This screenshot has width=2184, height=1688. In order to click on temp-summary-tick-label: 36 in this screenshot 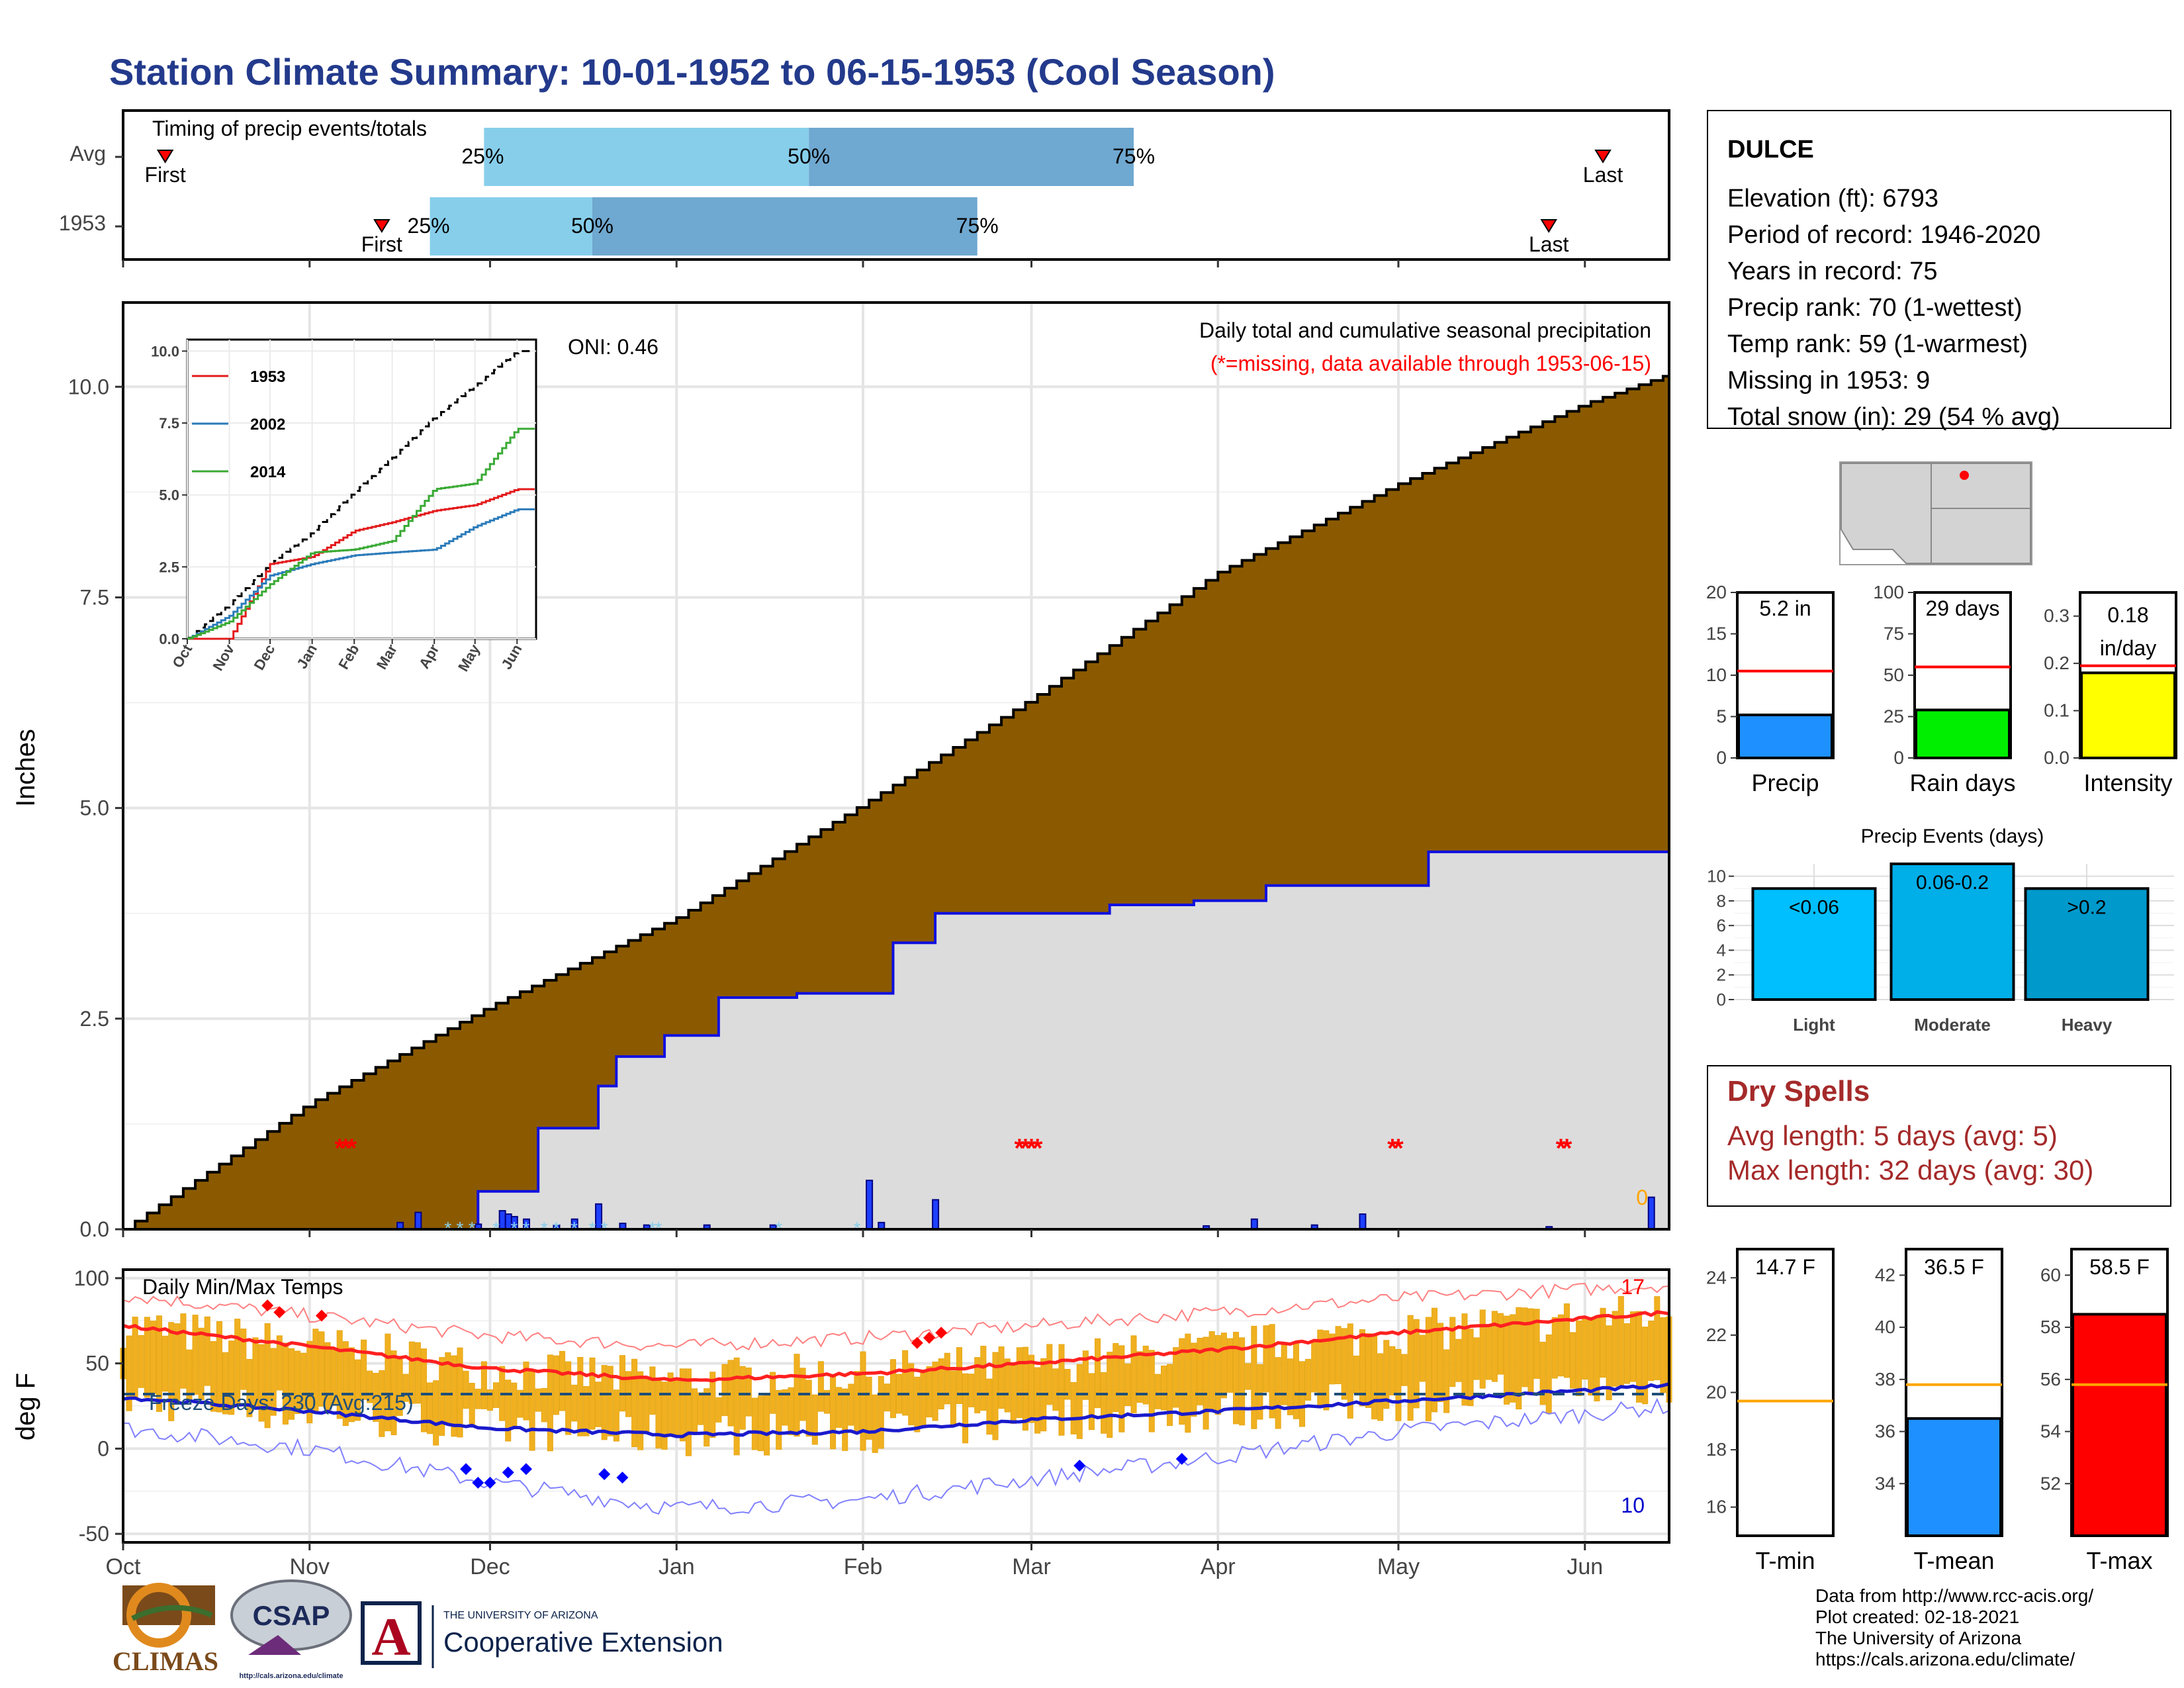, I will do `click(1885, 1431)`.